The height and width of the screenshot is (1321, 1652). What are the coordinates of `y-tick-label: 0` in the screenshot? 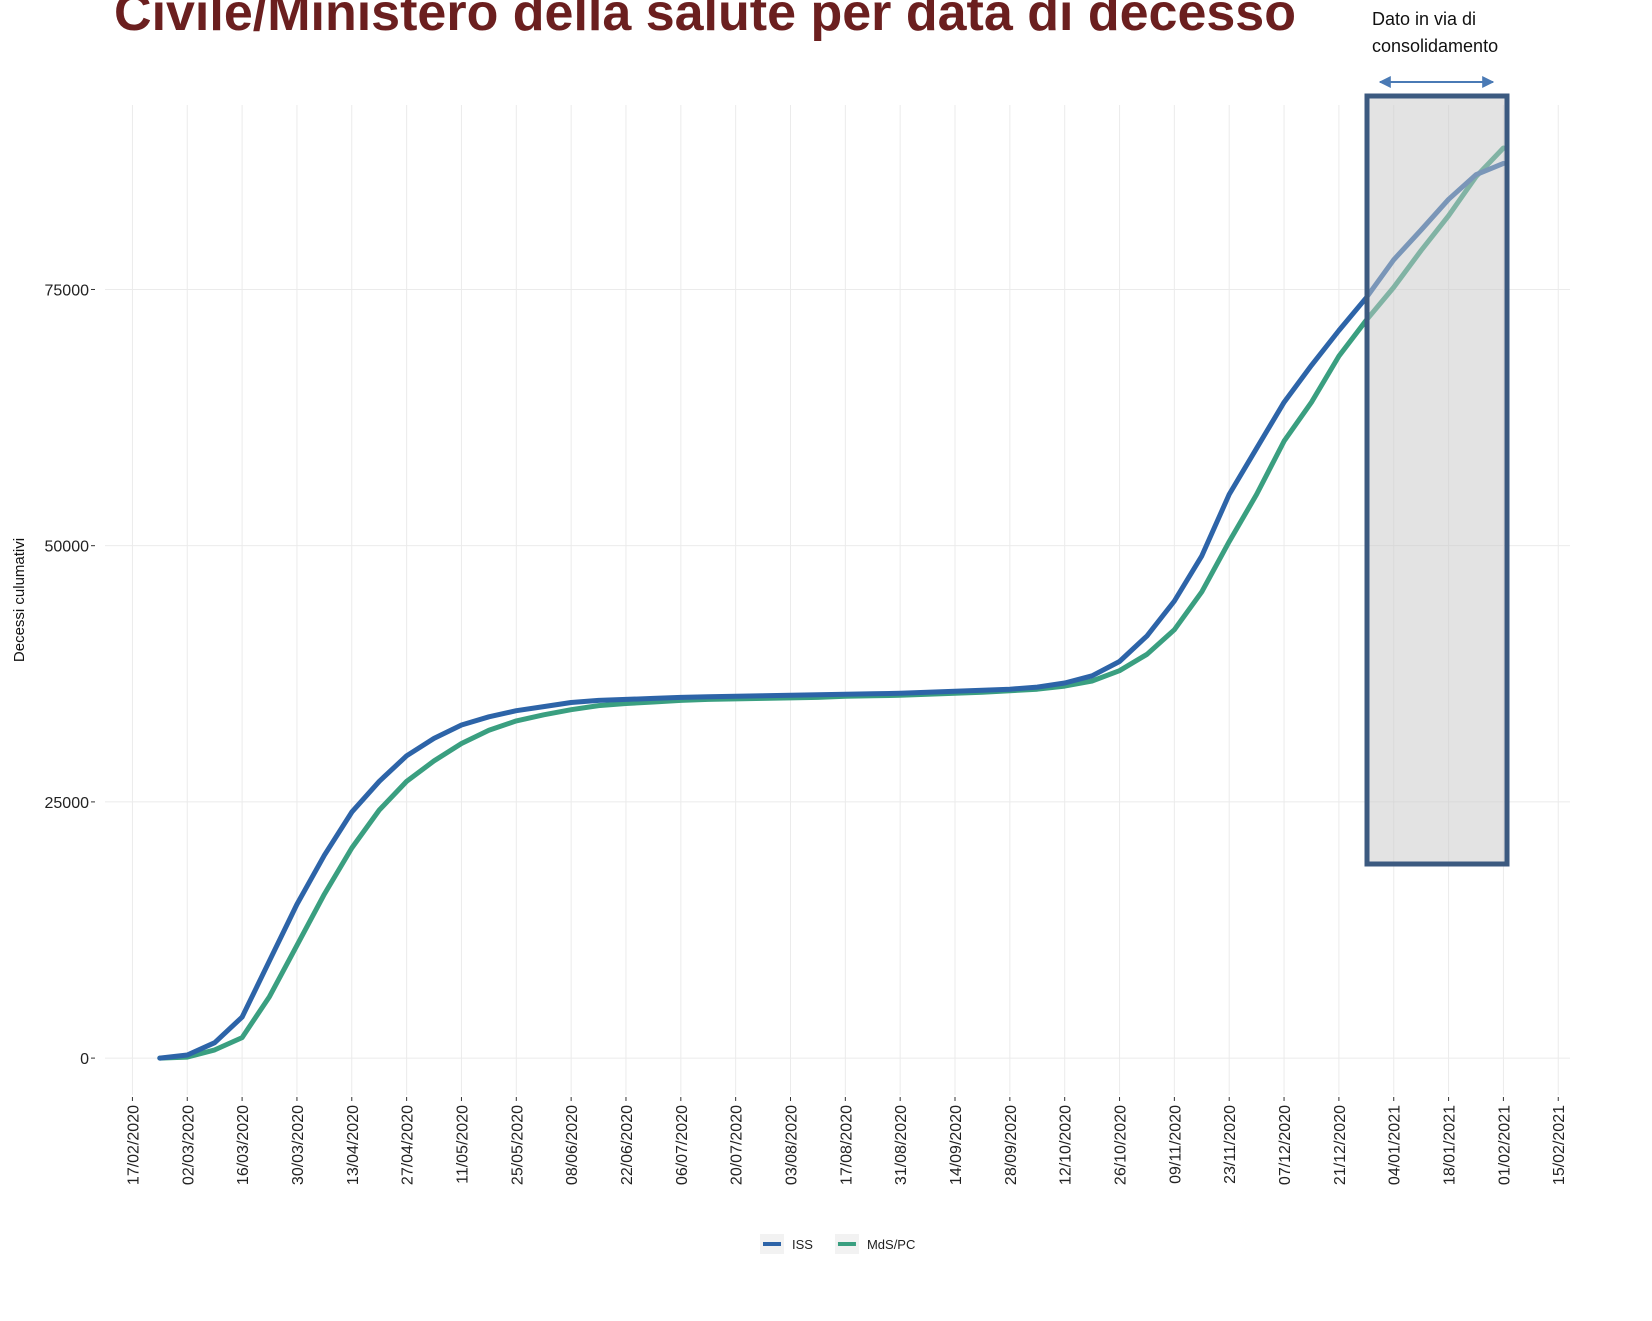 It's located at (84, 1059).